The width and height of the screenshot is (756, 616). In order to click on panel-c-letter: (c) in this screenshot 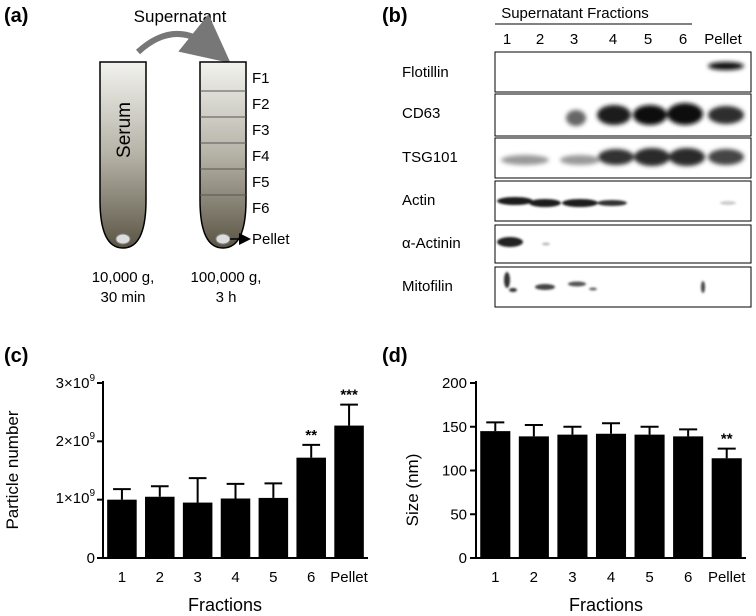, I will do `click(16, 356)`.